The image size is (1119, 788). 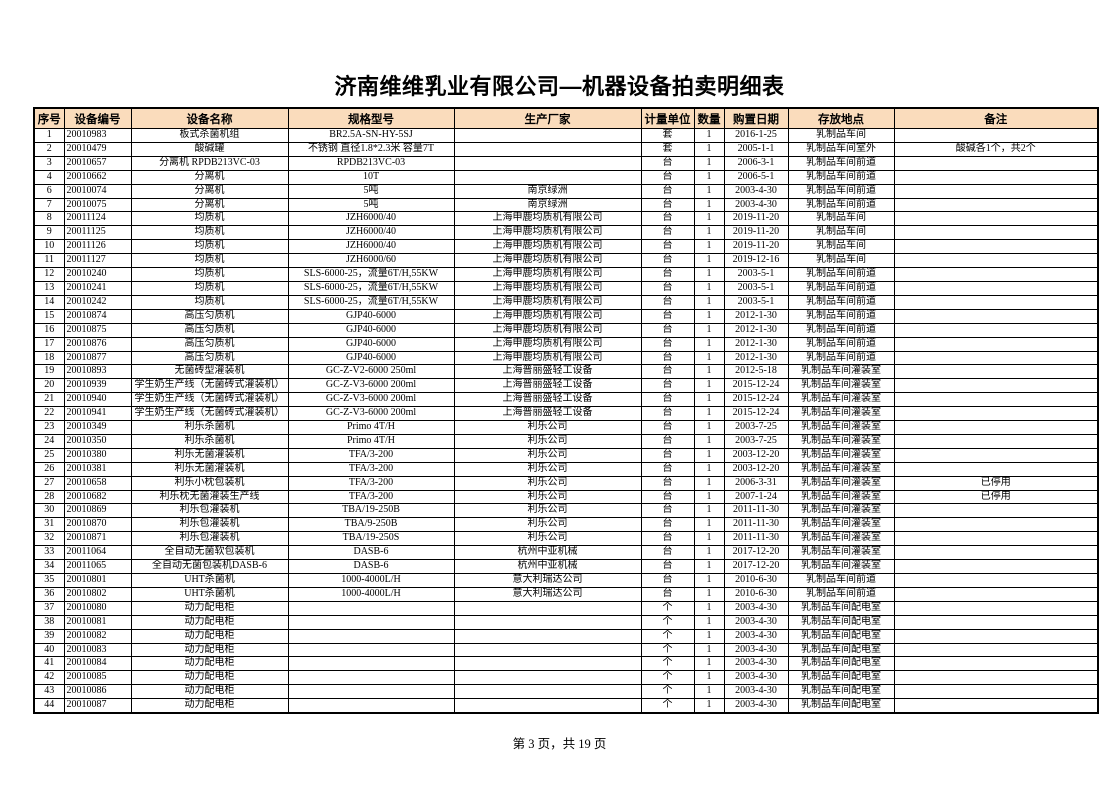 What do you see at coordinates (996, 497) in the screenshot?
I see `cell-remarks: 已停用` at bounding box center [996, 497].